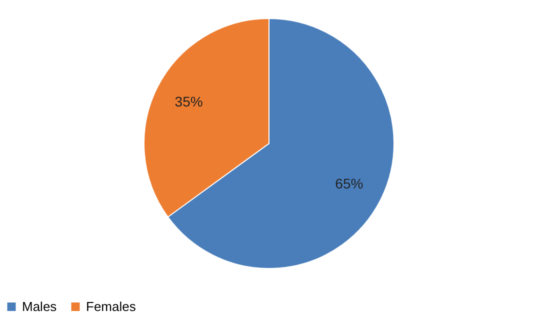 The image size is (538, 320). Describe the element at coordinates (188, 102) in the screenshot. I see `data-label: 35%` at that location.